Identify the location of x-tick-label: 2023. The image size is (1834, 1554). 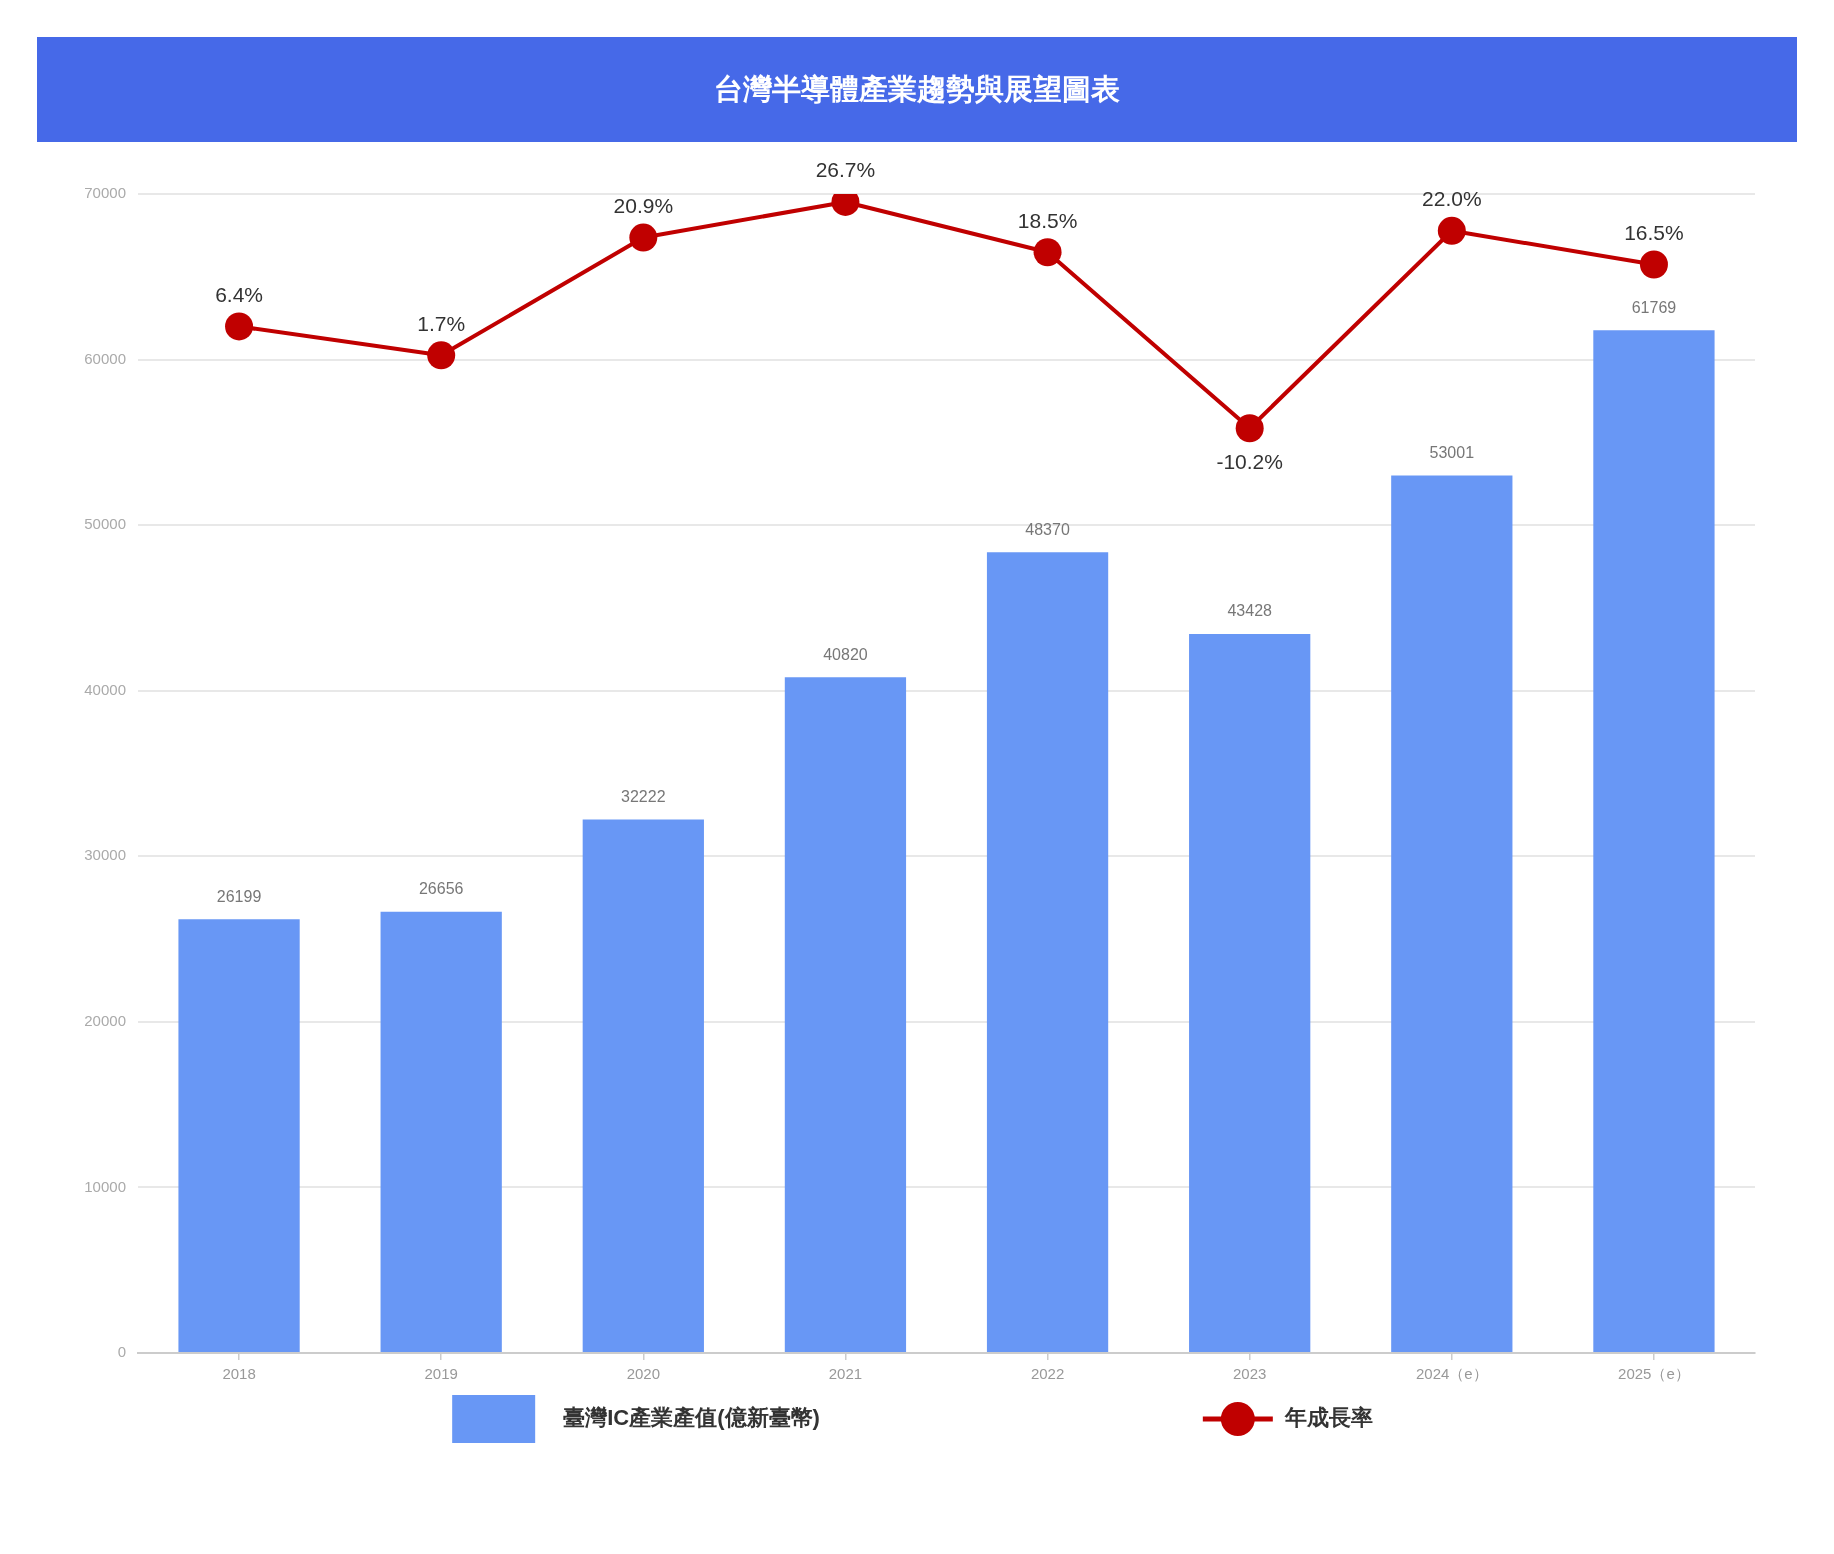
(1250, 1374).